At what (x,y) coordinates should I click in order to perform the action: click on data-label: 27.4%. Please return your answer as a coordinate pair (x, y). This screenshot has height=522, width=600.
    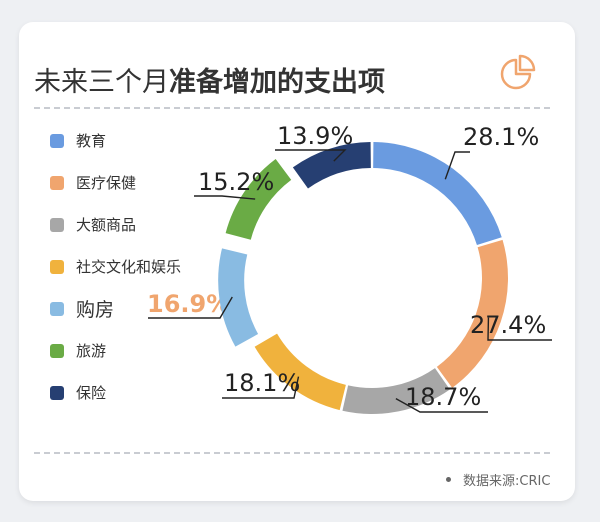
    Looking at the image, I should click on (508, 325).